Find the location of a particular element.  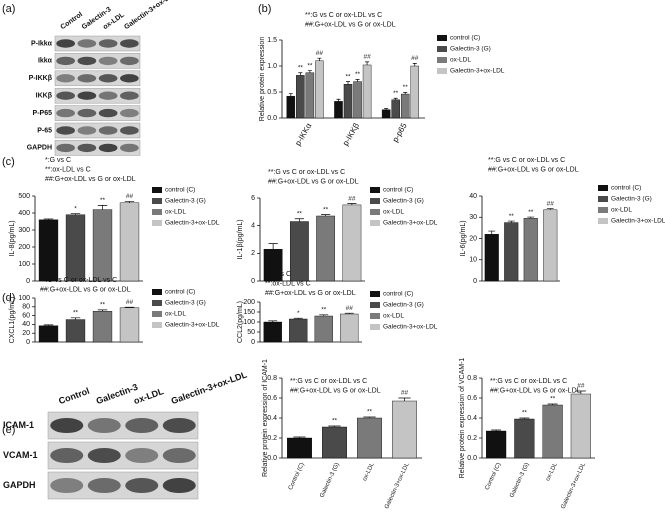

panel-label: (c) is located at coordinates (8, 162).